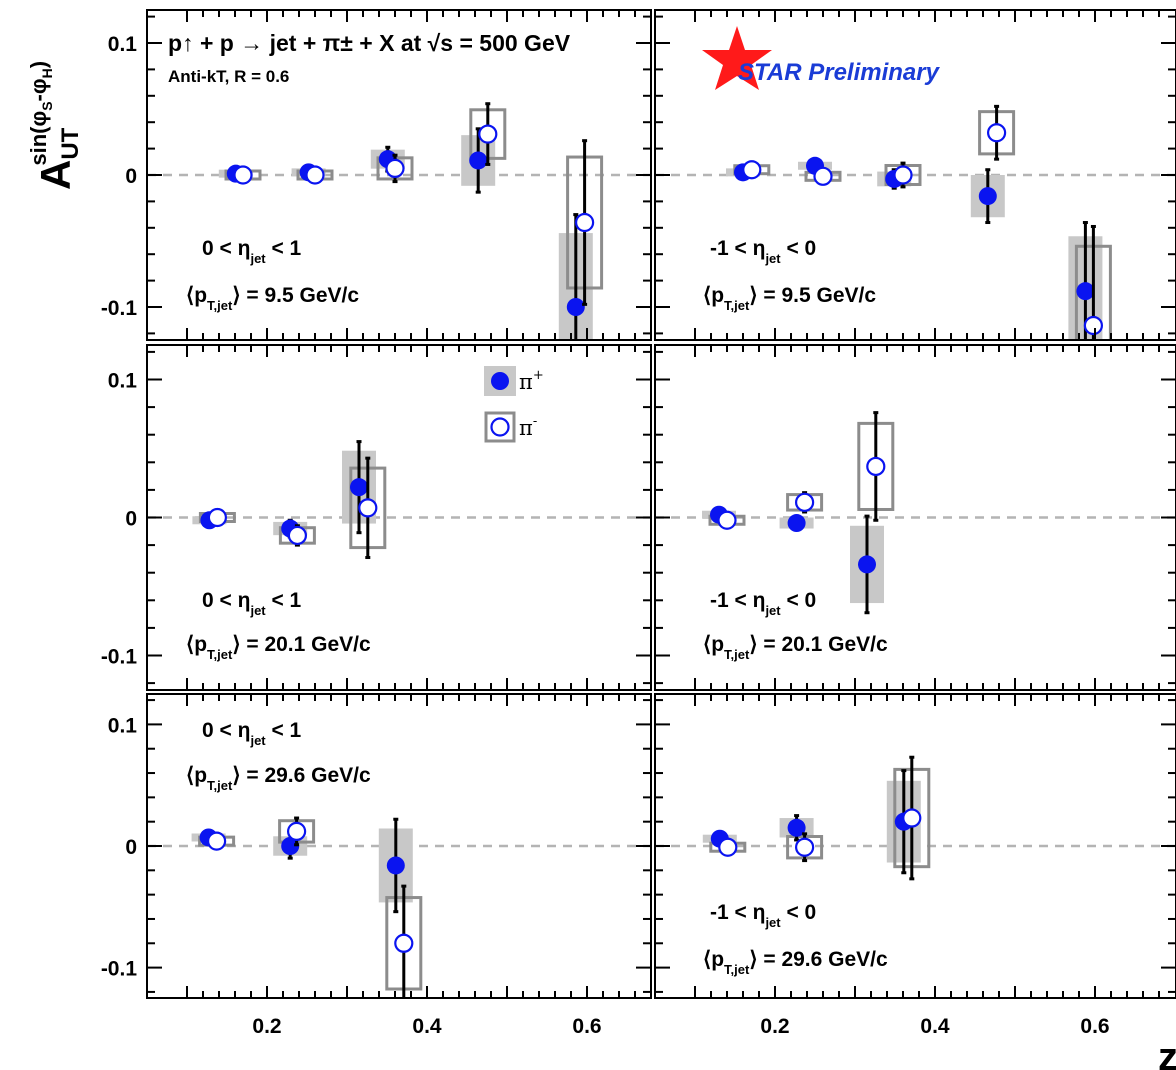 Image resolution: width=1176 pixels, height=1070 pixels. I want to click on x-axis-title: z, so click(1167, 1052).